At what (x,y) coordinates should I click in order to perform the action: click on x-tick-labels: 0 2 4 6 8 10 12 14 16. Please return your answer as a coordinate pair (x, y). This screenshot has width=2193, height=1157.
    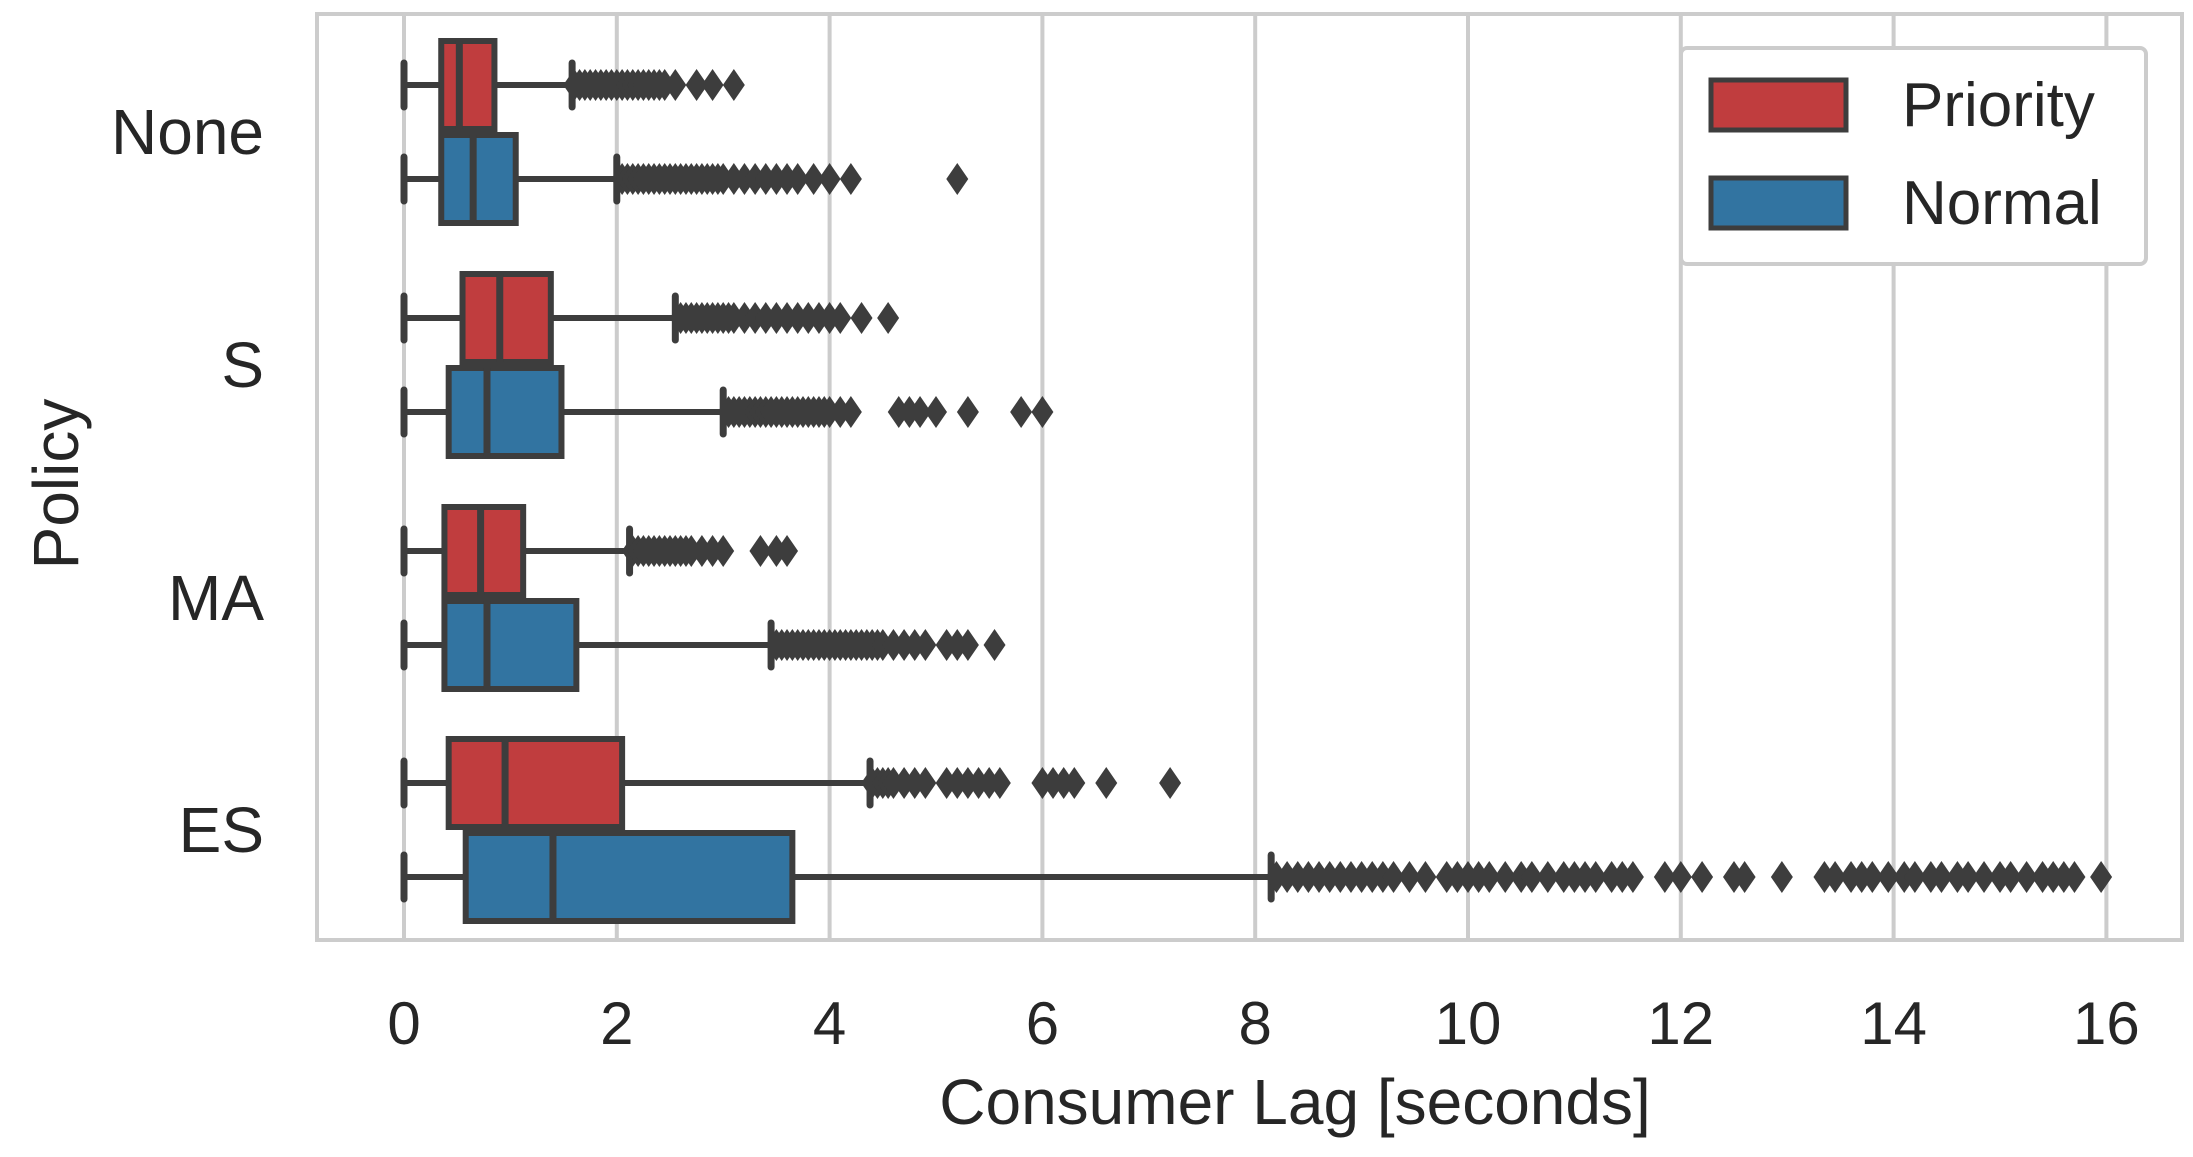
    Looking at the image, I should click on (1263, 1023).